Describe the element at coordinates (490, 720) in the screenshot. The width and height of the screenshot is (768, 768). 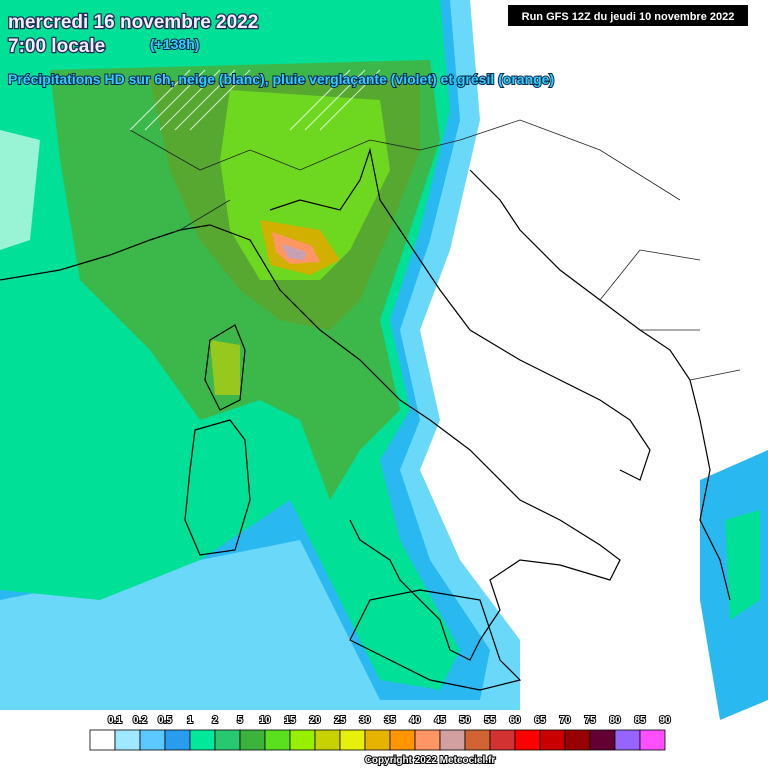
I see `legend-label: 55` at that location.